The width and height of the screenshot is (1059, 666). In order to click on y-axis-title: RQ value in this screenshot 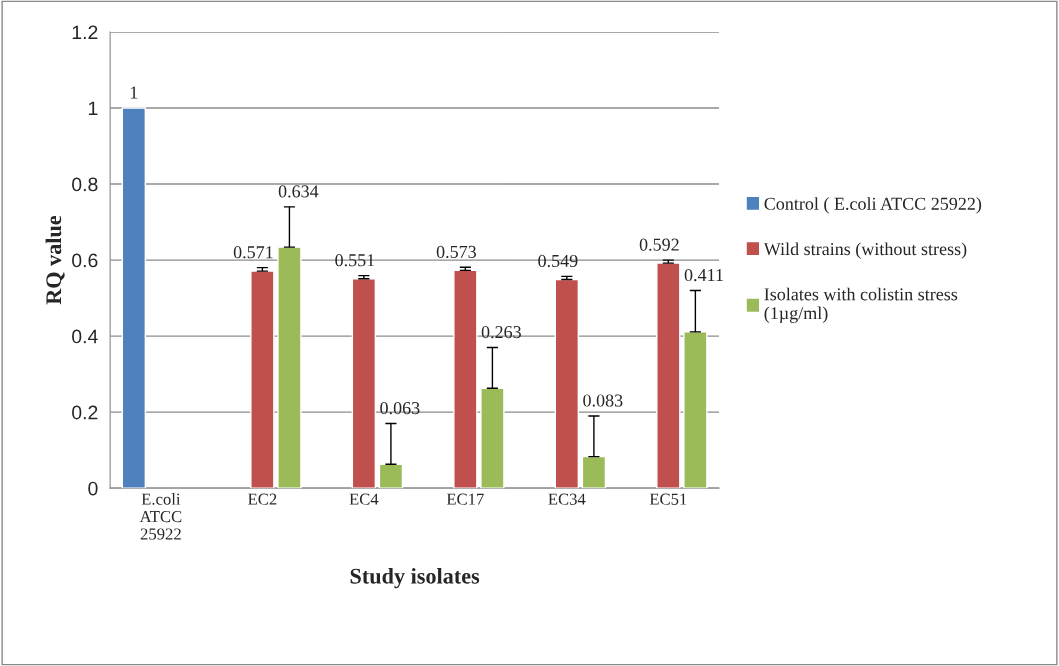, I will do `click(55, 260)`.